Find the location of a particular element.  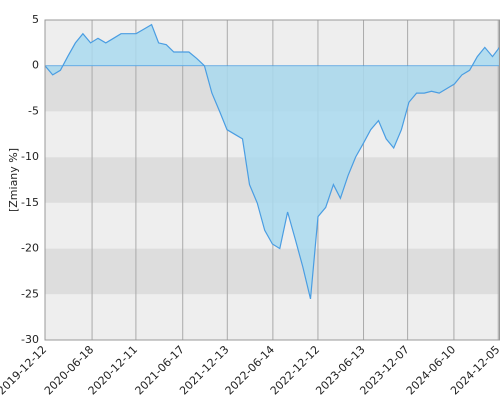

y-tick-label: 0 is located at coordinates (35, 65).